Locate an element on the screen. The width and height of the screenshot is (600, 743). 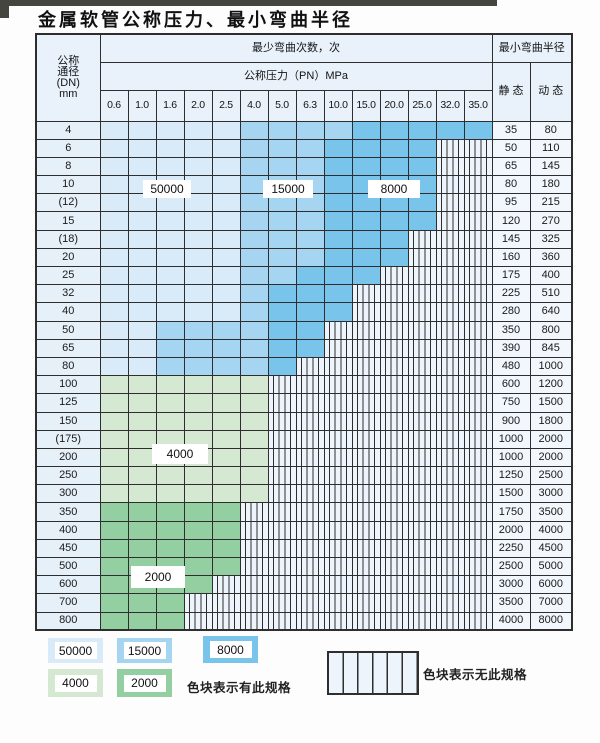
dynamic-radius-cell: 4500 is located at coordinates (551, 548).